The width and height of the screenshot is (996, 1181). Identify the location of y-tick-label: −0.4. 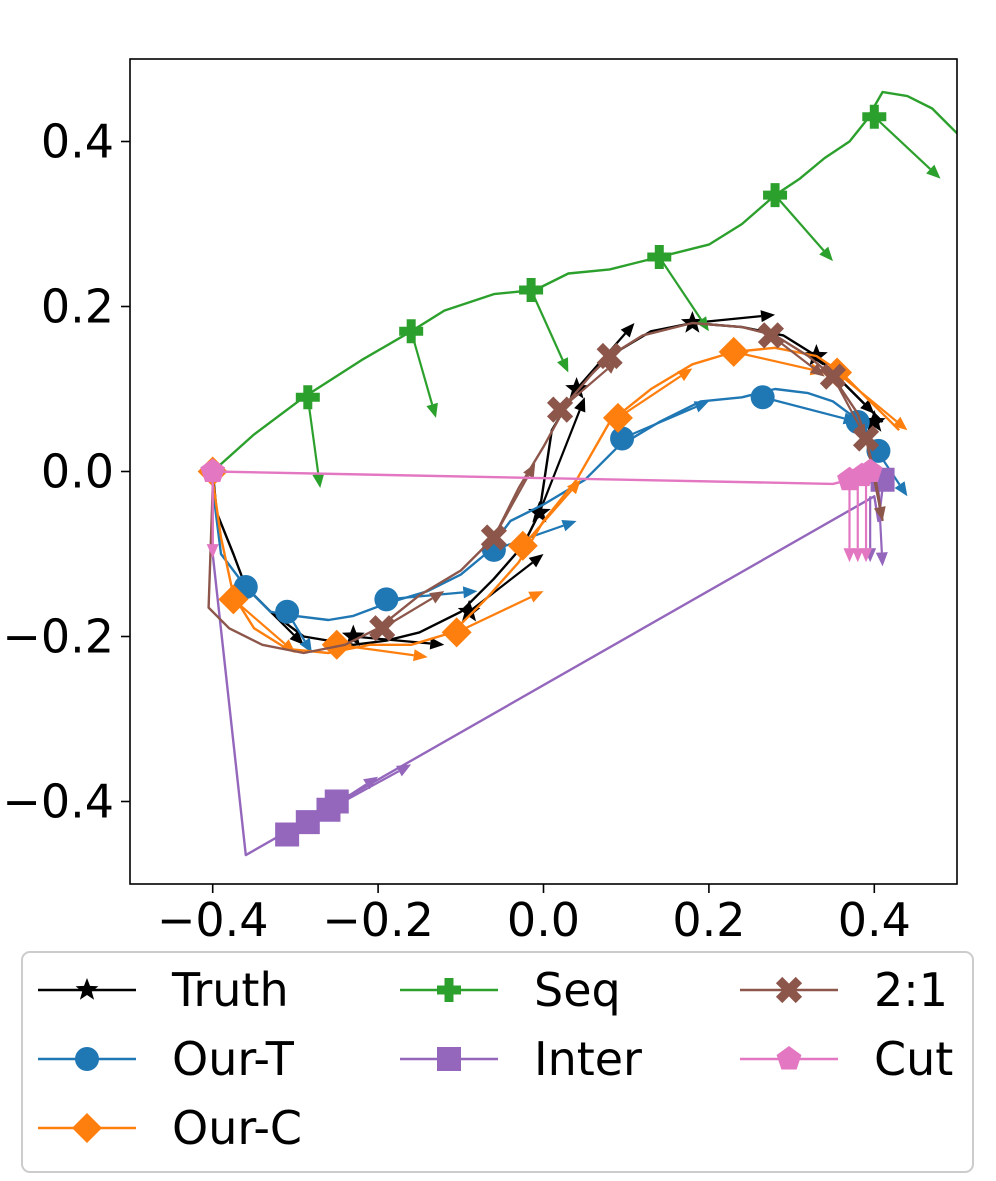
(58, 802).